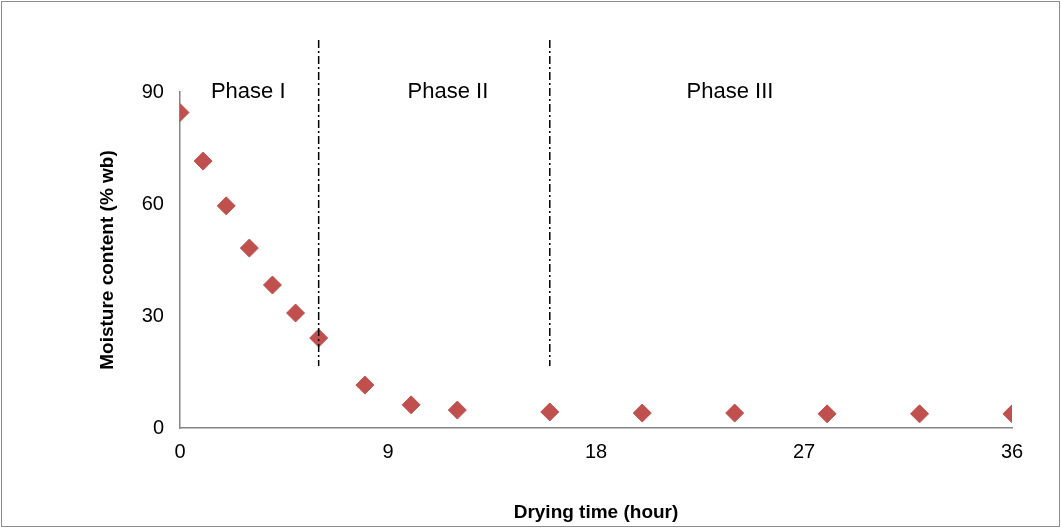 This screenshot has width=1061, height=528. Describe the element at coordinates (804, 450) in the screenshot. I see `x-tick-label: 27` at that location.